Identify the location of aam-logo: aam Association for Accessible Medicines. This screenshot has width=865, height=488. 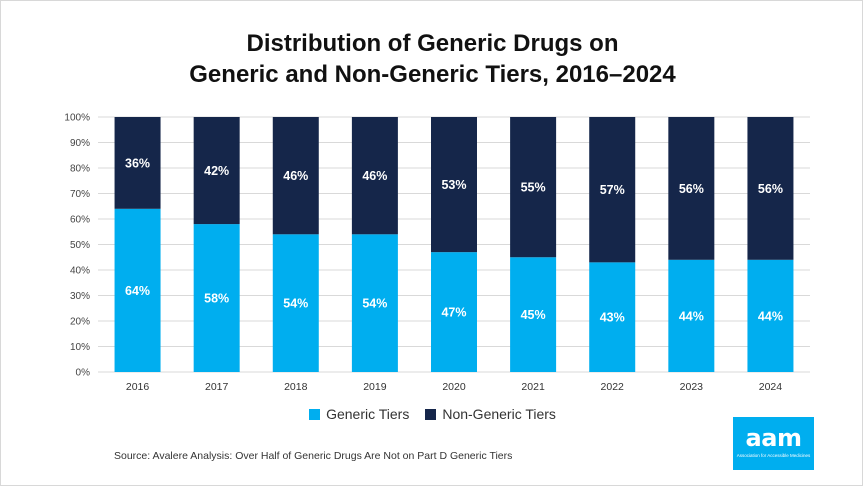
(773, 443).